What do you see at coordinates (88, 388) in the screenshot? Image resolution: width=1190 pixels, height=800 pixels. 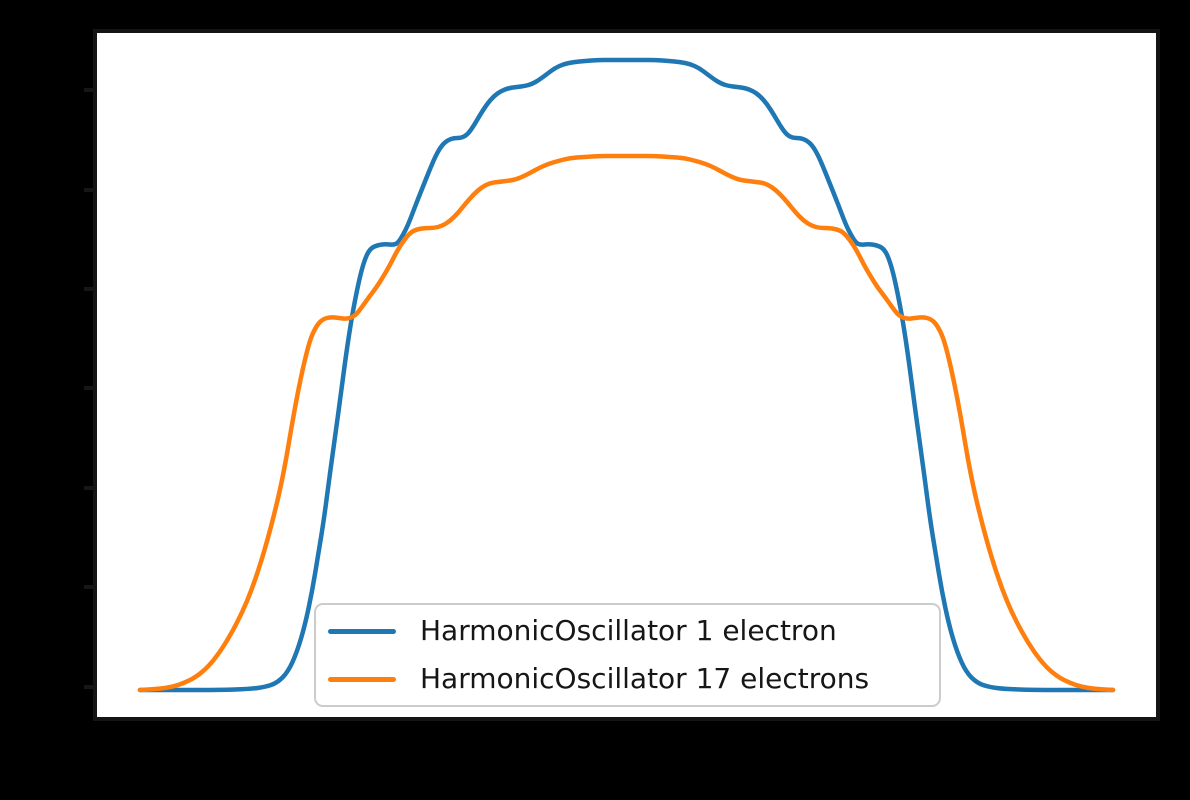 I see `y-axis-ticks` at bounding box center [88, 388].